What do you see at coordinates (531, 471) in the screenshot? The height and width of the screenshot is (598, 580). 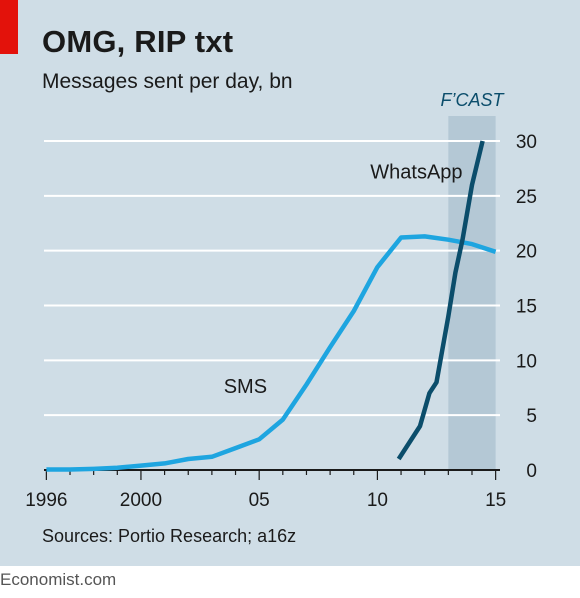 I see `y-tick-label: 0` at bounding box center [531, 471].